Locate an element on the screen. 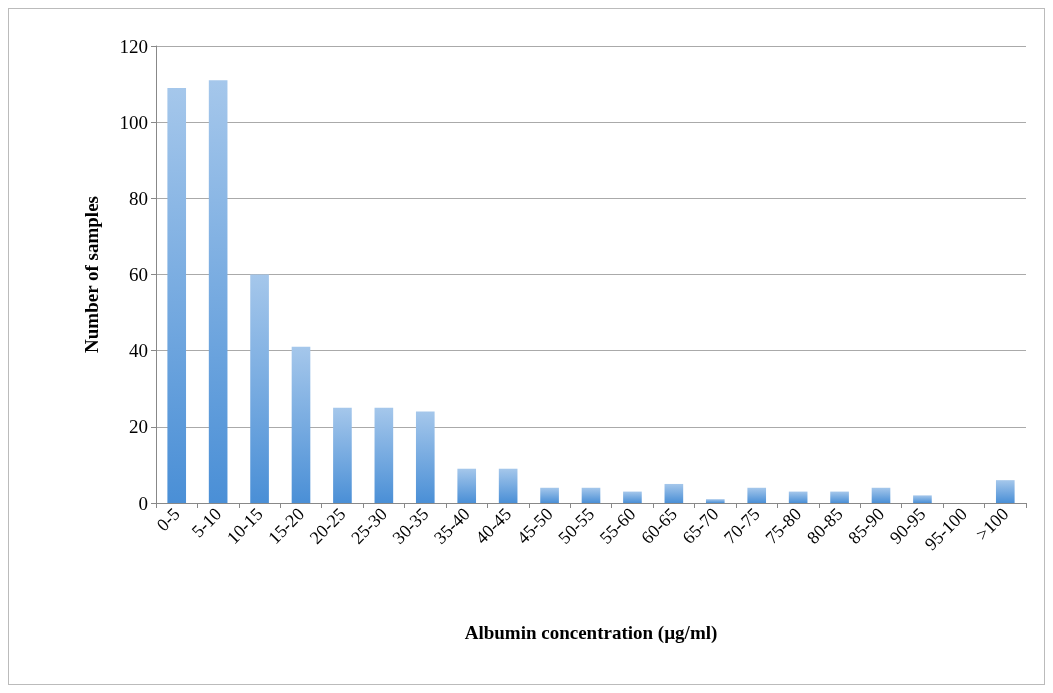 The height and width of the screenshot is (693, 1053). y-tick-label: 120 is located at coordinates (133, 46).